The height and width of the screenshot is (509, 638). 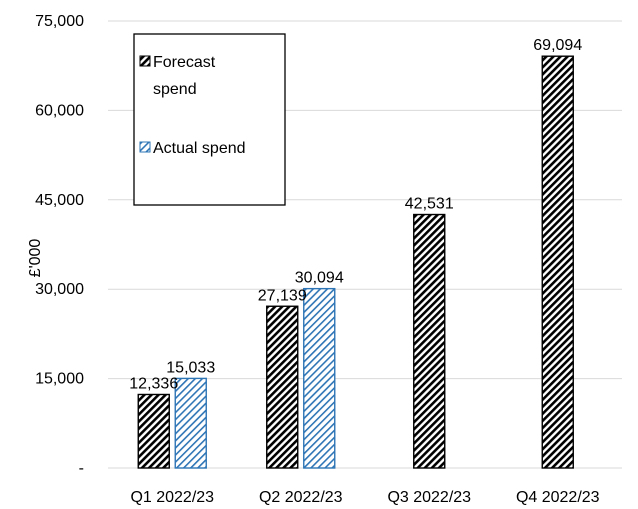 What do you see at coordinates (184, 62) in the screenshot?
I see `legend-label-forecast-line1: Forecast` at bounding box center [184, 62].